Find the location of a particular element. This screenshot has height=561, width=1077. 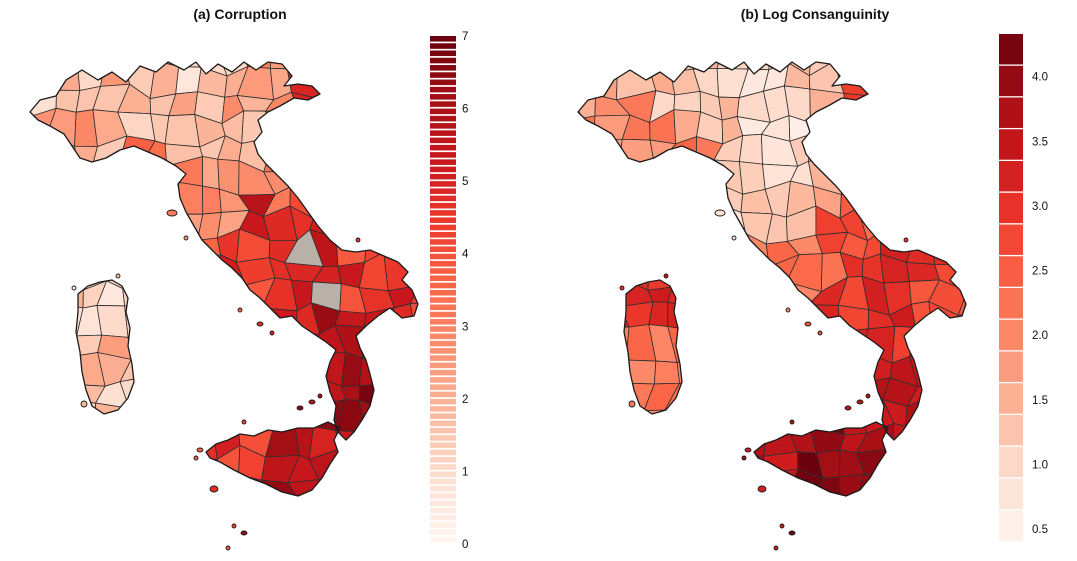

legend-b-tick-label: 2.0 is located at coordinates (1040, 336).